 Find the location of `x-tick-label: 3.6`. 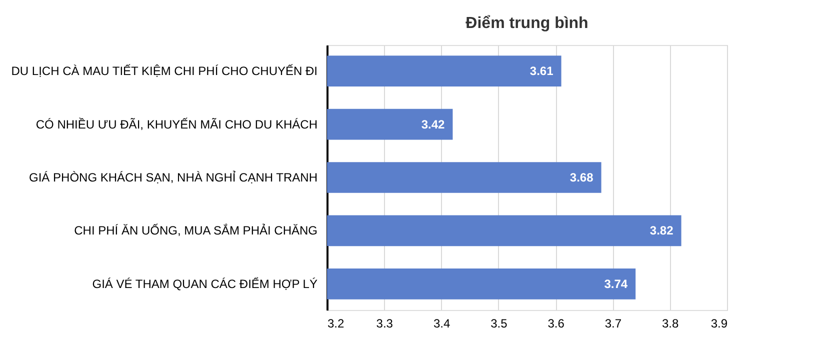

x-tick-label: 3.6 is located at coordinates (556, 323).